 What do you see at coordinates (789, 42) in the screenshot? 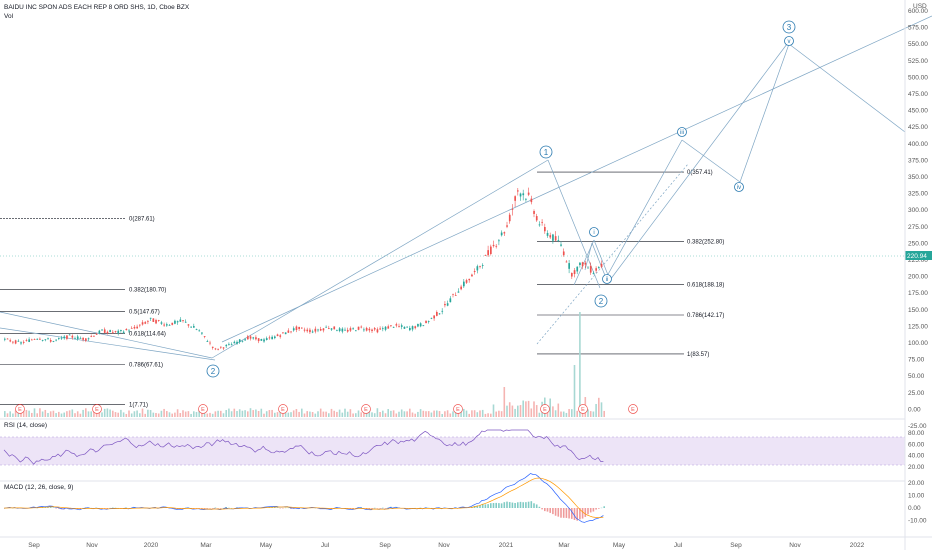
I see `wave-v-label: v` at bounding box center [789, 42].